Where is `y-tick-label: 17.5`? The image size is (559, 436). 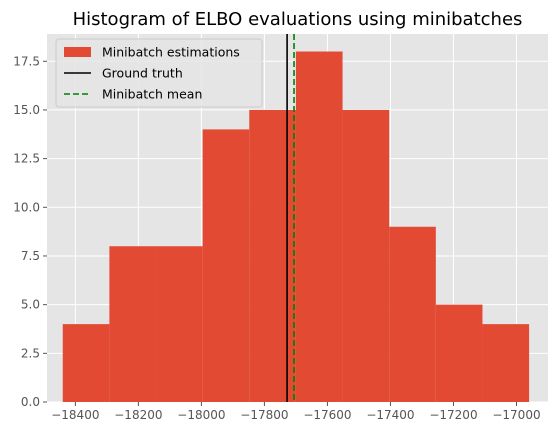 y-tick-label: 17.5 is located at coordinates (26, 61).